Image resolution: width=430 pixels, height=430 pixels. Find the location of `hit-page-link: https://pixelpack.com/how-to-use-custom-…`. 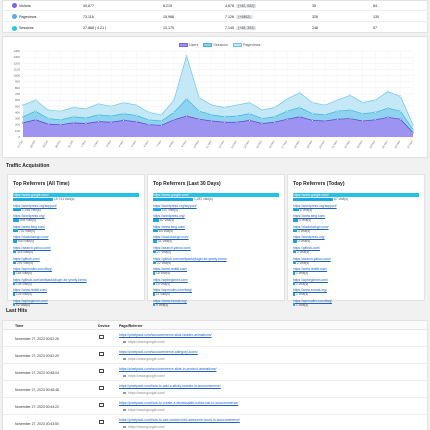

hit-page-link: https://pixelpack.com/how-to-use-custom-… is located at coordinates (179, 420).